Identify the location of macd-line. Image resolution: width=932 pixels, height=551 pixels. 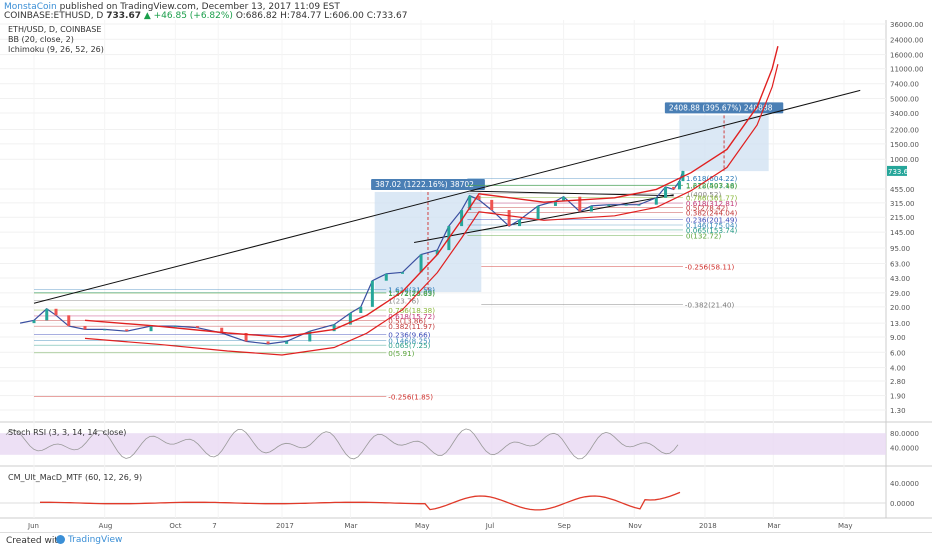
(360, 501).